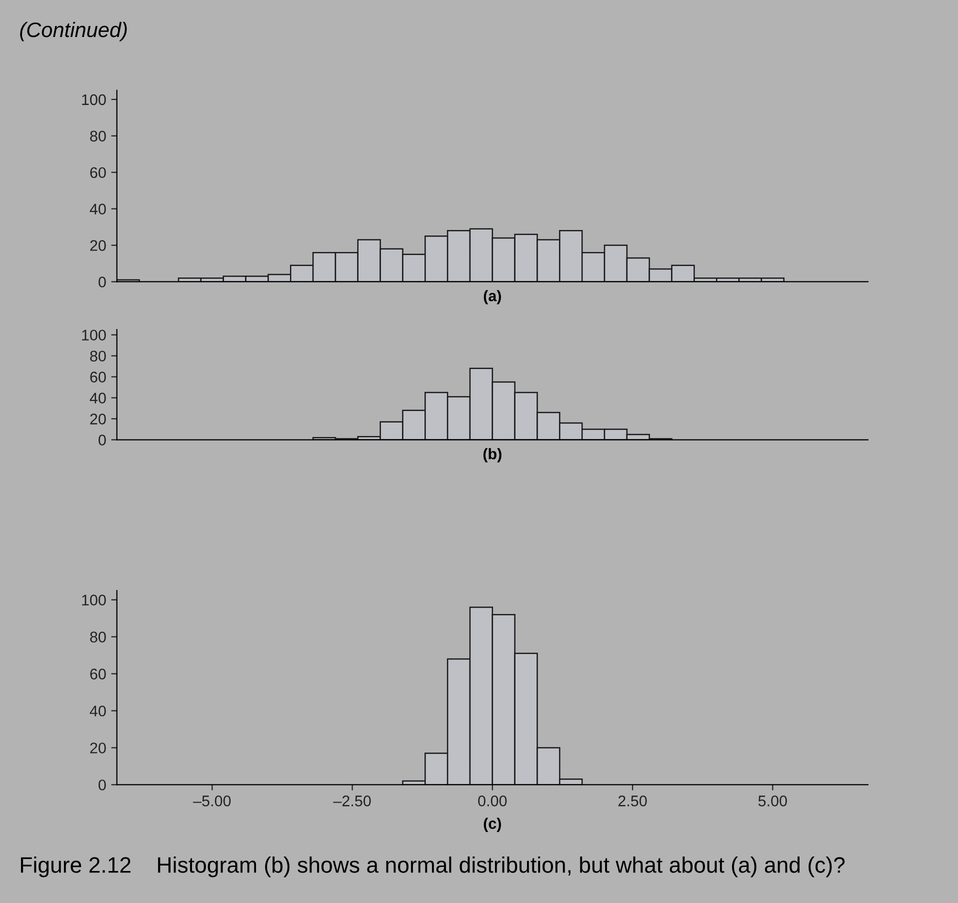 The width and height of the screenshot is (958, 903). What do you see at coordinates (212, 801) in the screenshot?
I see `x-tick-label: –5.00` at bounding box center [212, 801].